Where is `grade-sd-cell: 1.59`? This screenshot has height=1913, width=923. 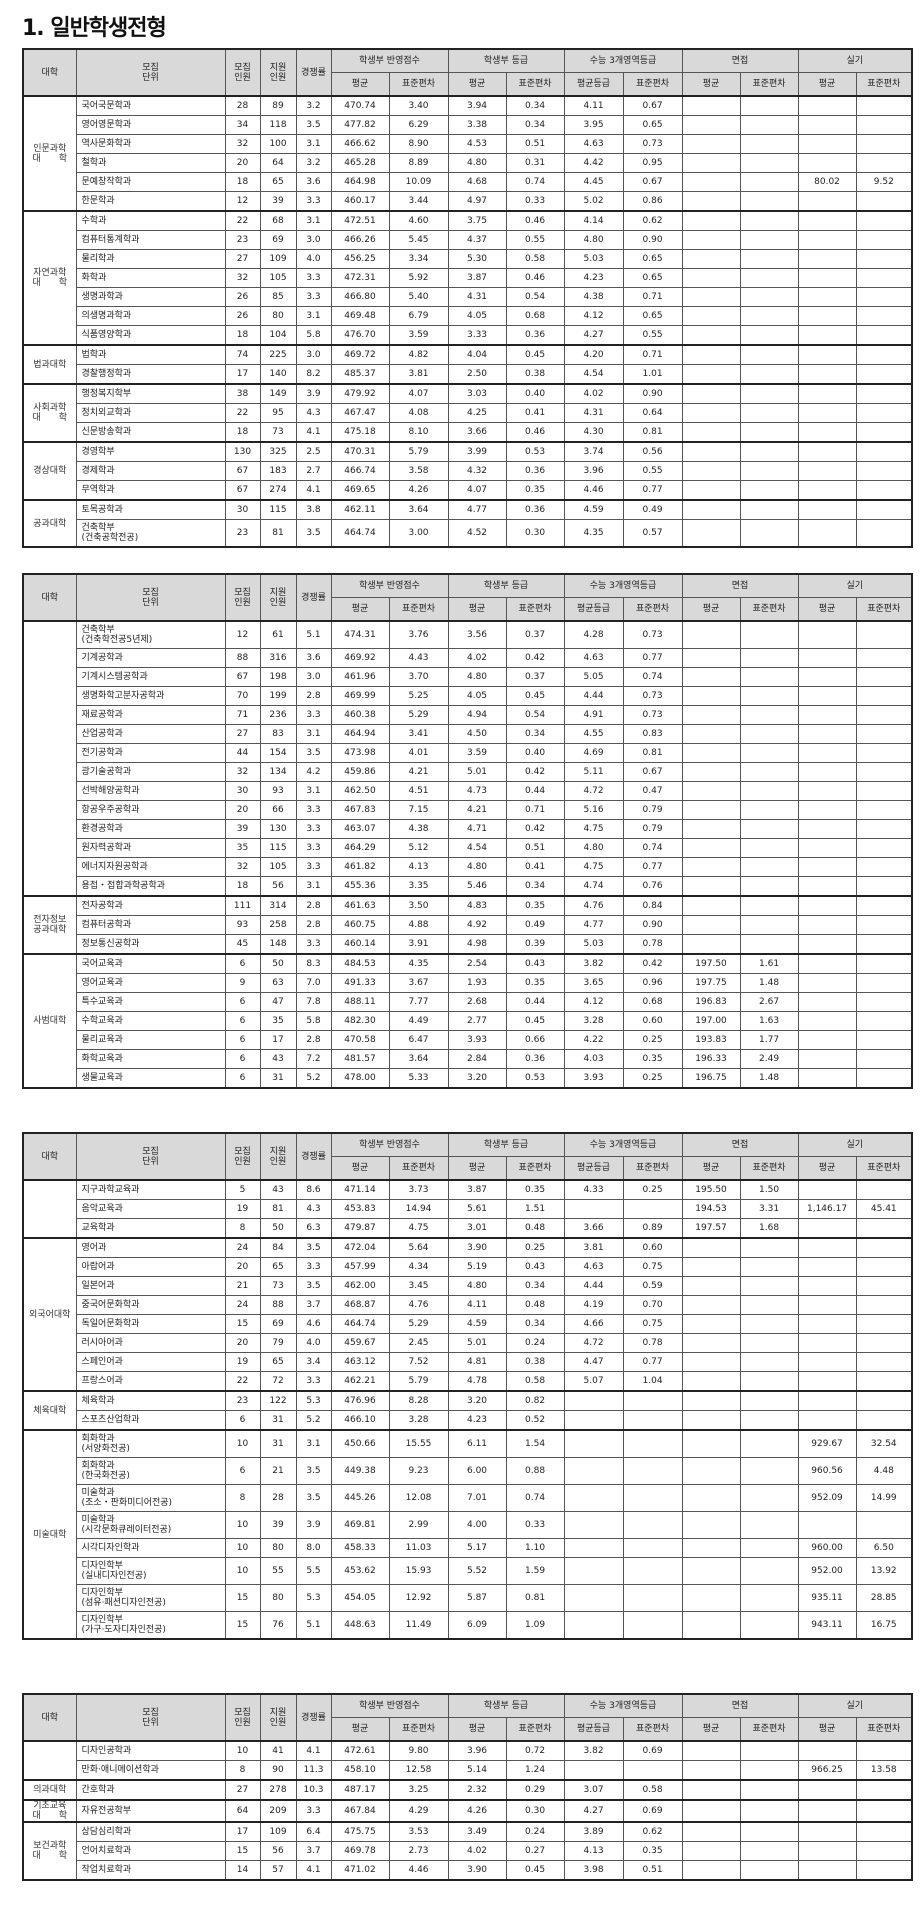 grade-sd-cell: 1.59 is located at coordinates (535, 1571).